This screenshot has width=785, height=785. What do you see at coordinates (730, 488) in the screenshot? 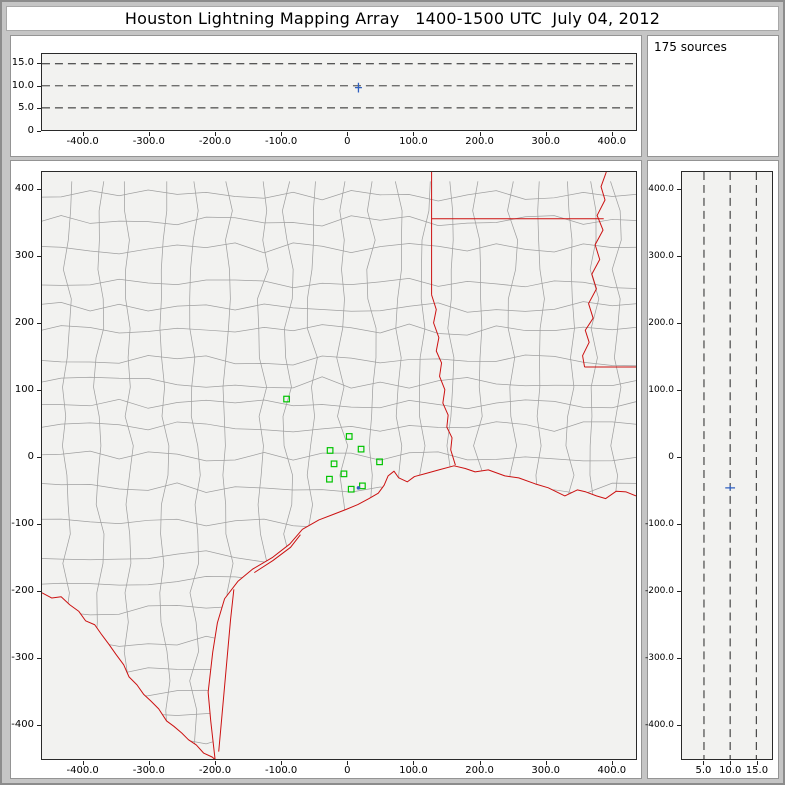
I see `source-cluster-marker` at bounding box center [730, 488].